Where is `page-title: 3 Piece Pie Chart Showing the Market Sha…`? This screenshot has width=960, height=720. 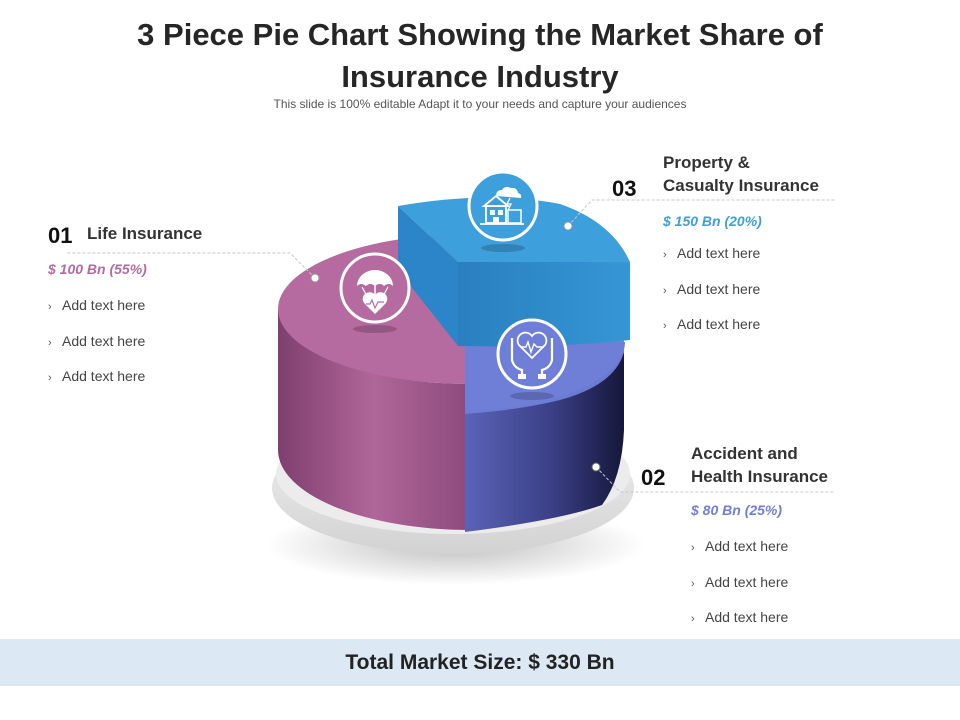 page-title: 3 Piece Pie Chart Showing the Market Sha… is located at coordinates (480, 55).